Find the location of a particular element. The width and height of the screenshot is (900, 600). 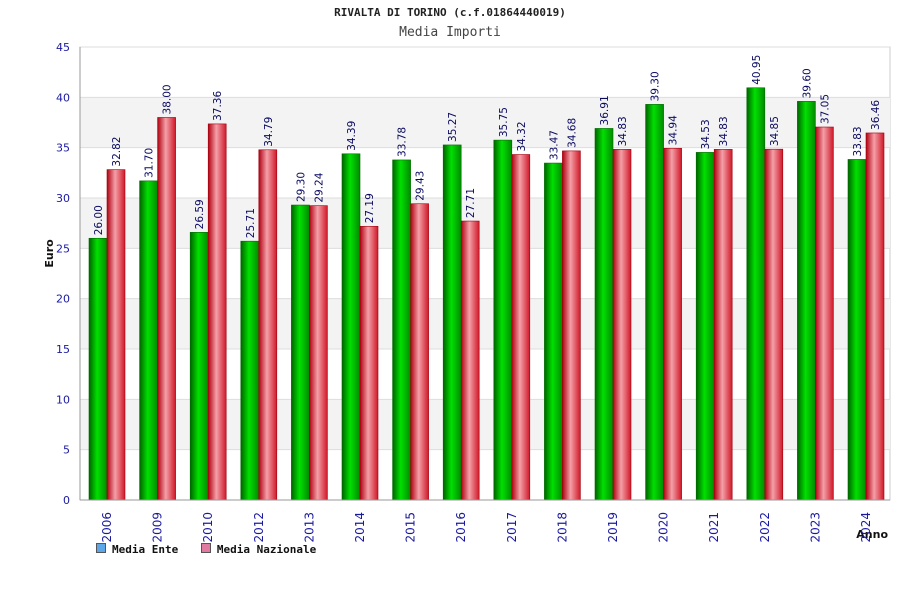

data-label: 34.32 is located at coordinates (522, 136).